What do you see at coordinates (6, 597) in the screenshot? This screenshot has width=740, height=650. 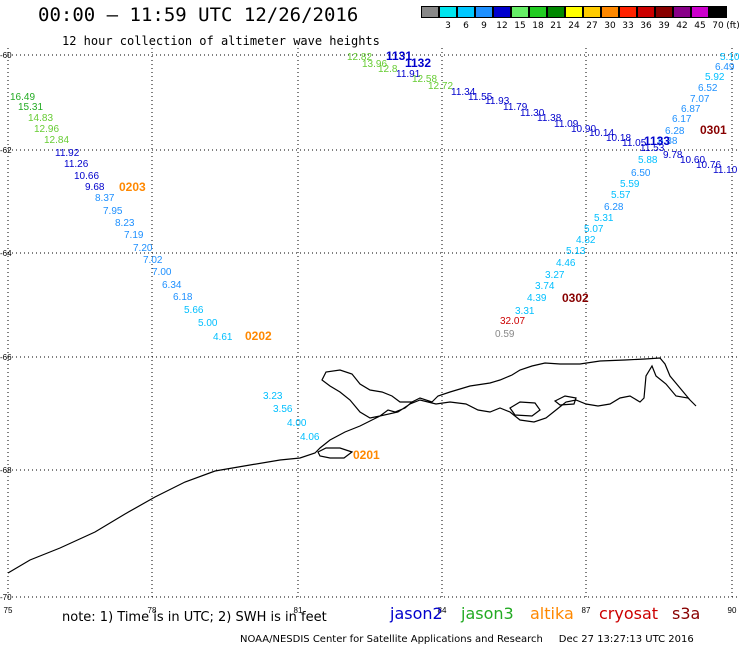 I see `lat-tick-label: -70` at bounding box center [6, 597].